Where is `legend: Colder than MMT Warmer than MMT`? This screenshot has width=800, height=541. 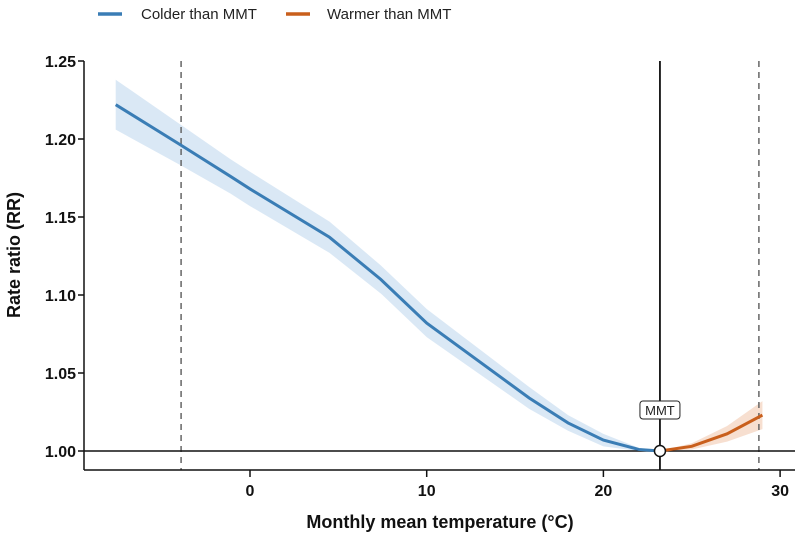 legend: Colder than MMT Warmer than MMT is located at coordinates (274, 14).